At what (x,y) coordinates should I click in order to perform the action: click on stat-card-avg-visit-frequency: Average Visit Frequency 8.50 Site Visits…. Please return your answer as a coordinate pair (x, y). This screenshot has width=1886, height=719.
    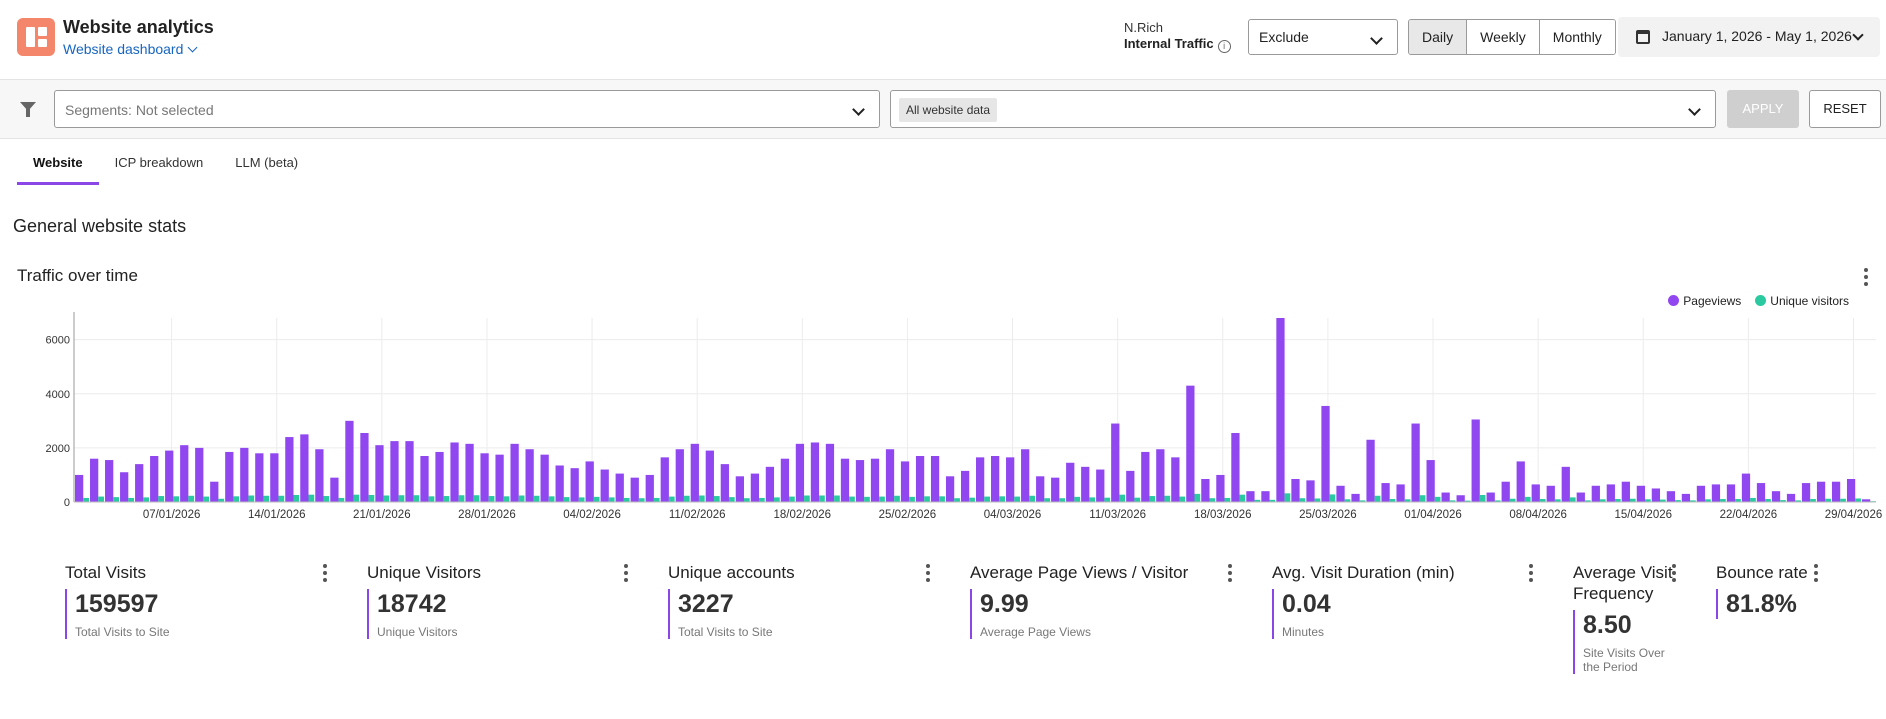
    Looking at the image, I should click on (1623, 618).